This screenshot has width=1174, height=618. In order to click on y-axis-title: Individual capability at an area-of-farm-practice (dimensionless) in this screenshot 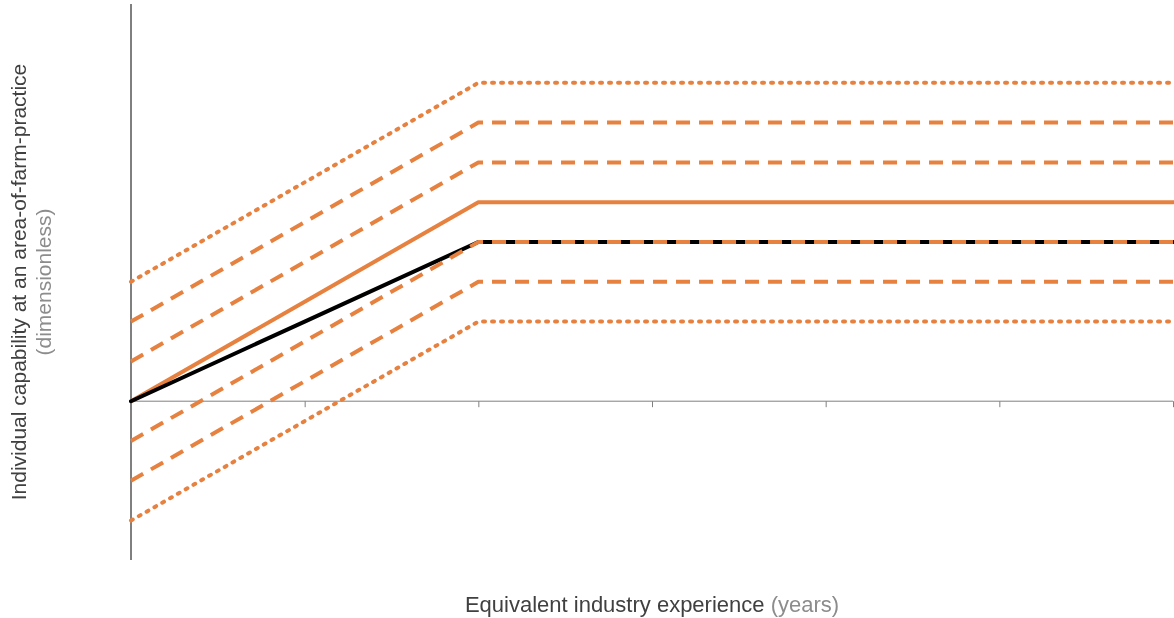, I will do `click(31, 282)`.